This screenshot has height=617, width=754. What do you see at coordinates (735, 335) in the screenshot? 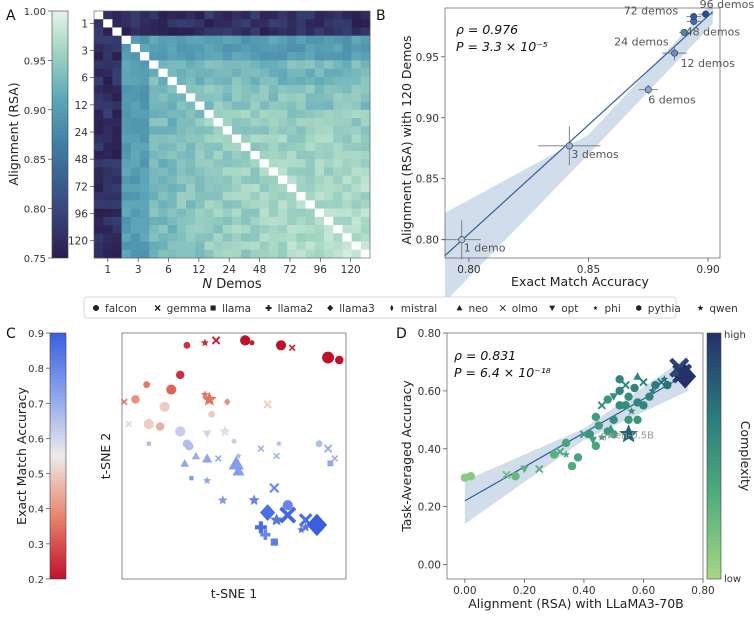
I see `colorbar-d-high: high` at bounding box center [735, 335].